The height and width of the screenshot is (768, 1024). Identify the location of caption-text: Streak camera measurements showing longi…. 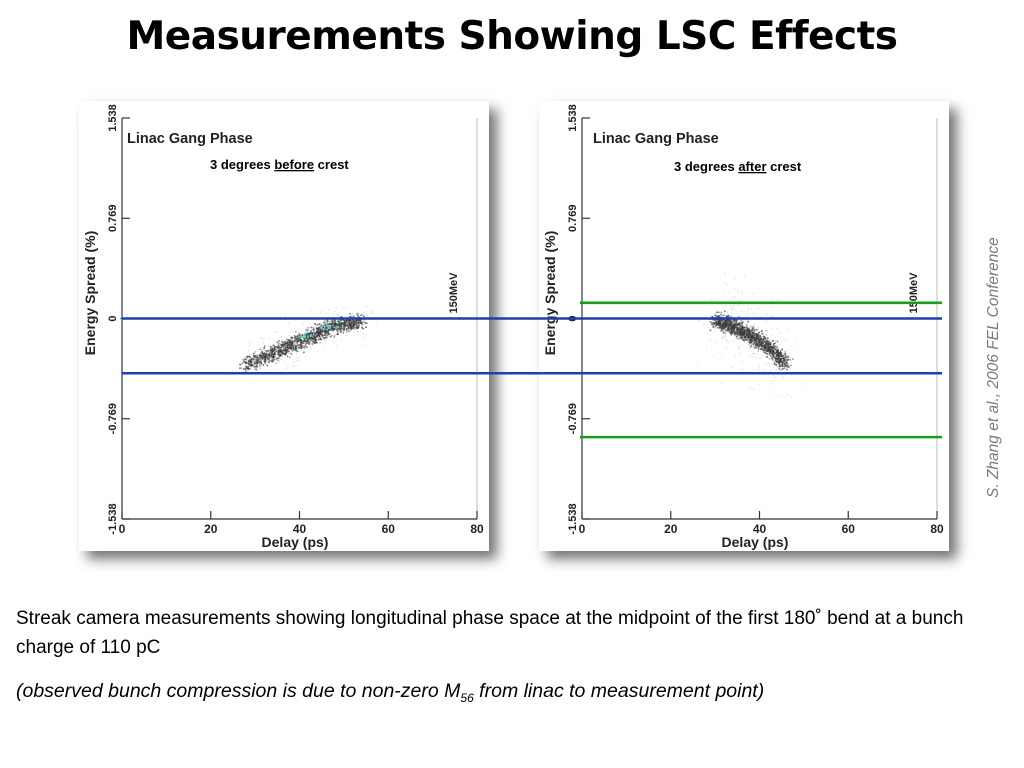
(490, 633).